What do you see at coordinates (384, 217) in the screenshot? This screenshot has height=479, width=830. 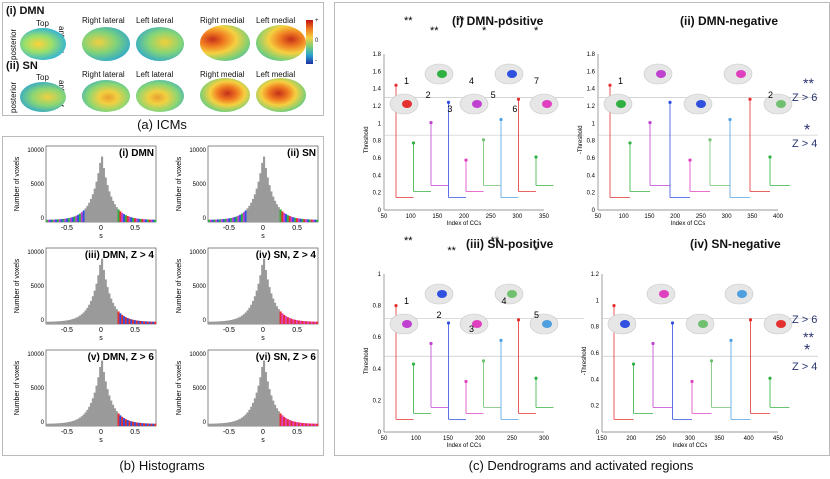 I see `dendrogram-xtick: 50` at bounding box center [384, 217].